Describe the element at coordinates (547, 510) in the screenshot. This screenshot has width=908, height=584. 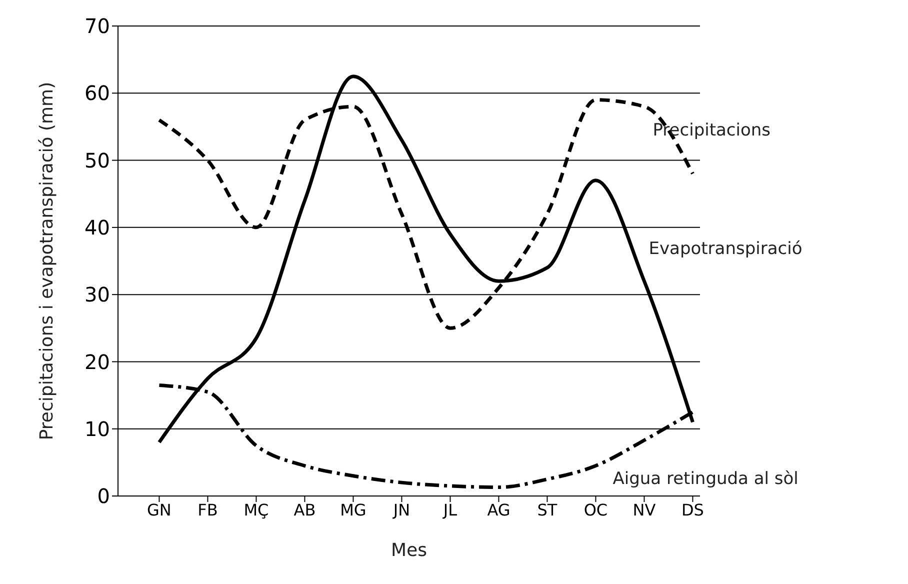
I see `x-tick-label: ST` at that location.